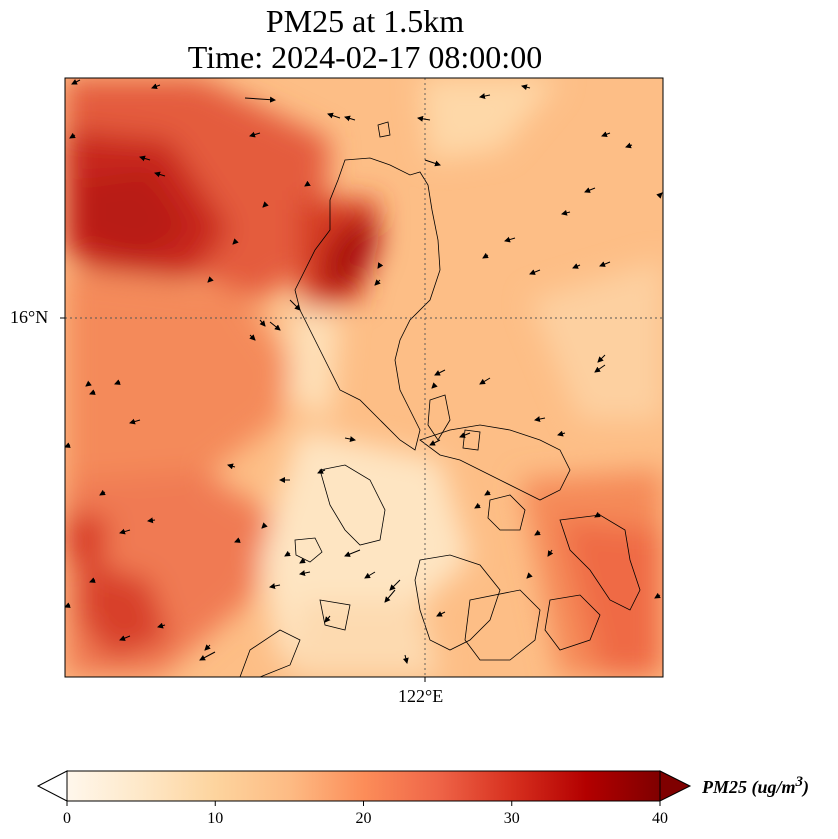 The image size is (838, 839). Describe the element at coordinates (421, 696) in the screenshot. I see `longitude-label: 122°E` at that location.